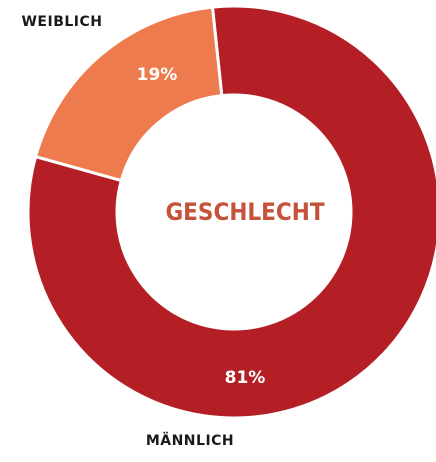 The height and width of the screenshot is (462, 436). I want to click on value-label: 19%, so click(157, 75).